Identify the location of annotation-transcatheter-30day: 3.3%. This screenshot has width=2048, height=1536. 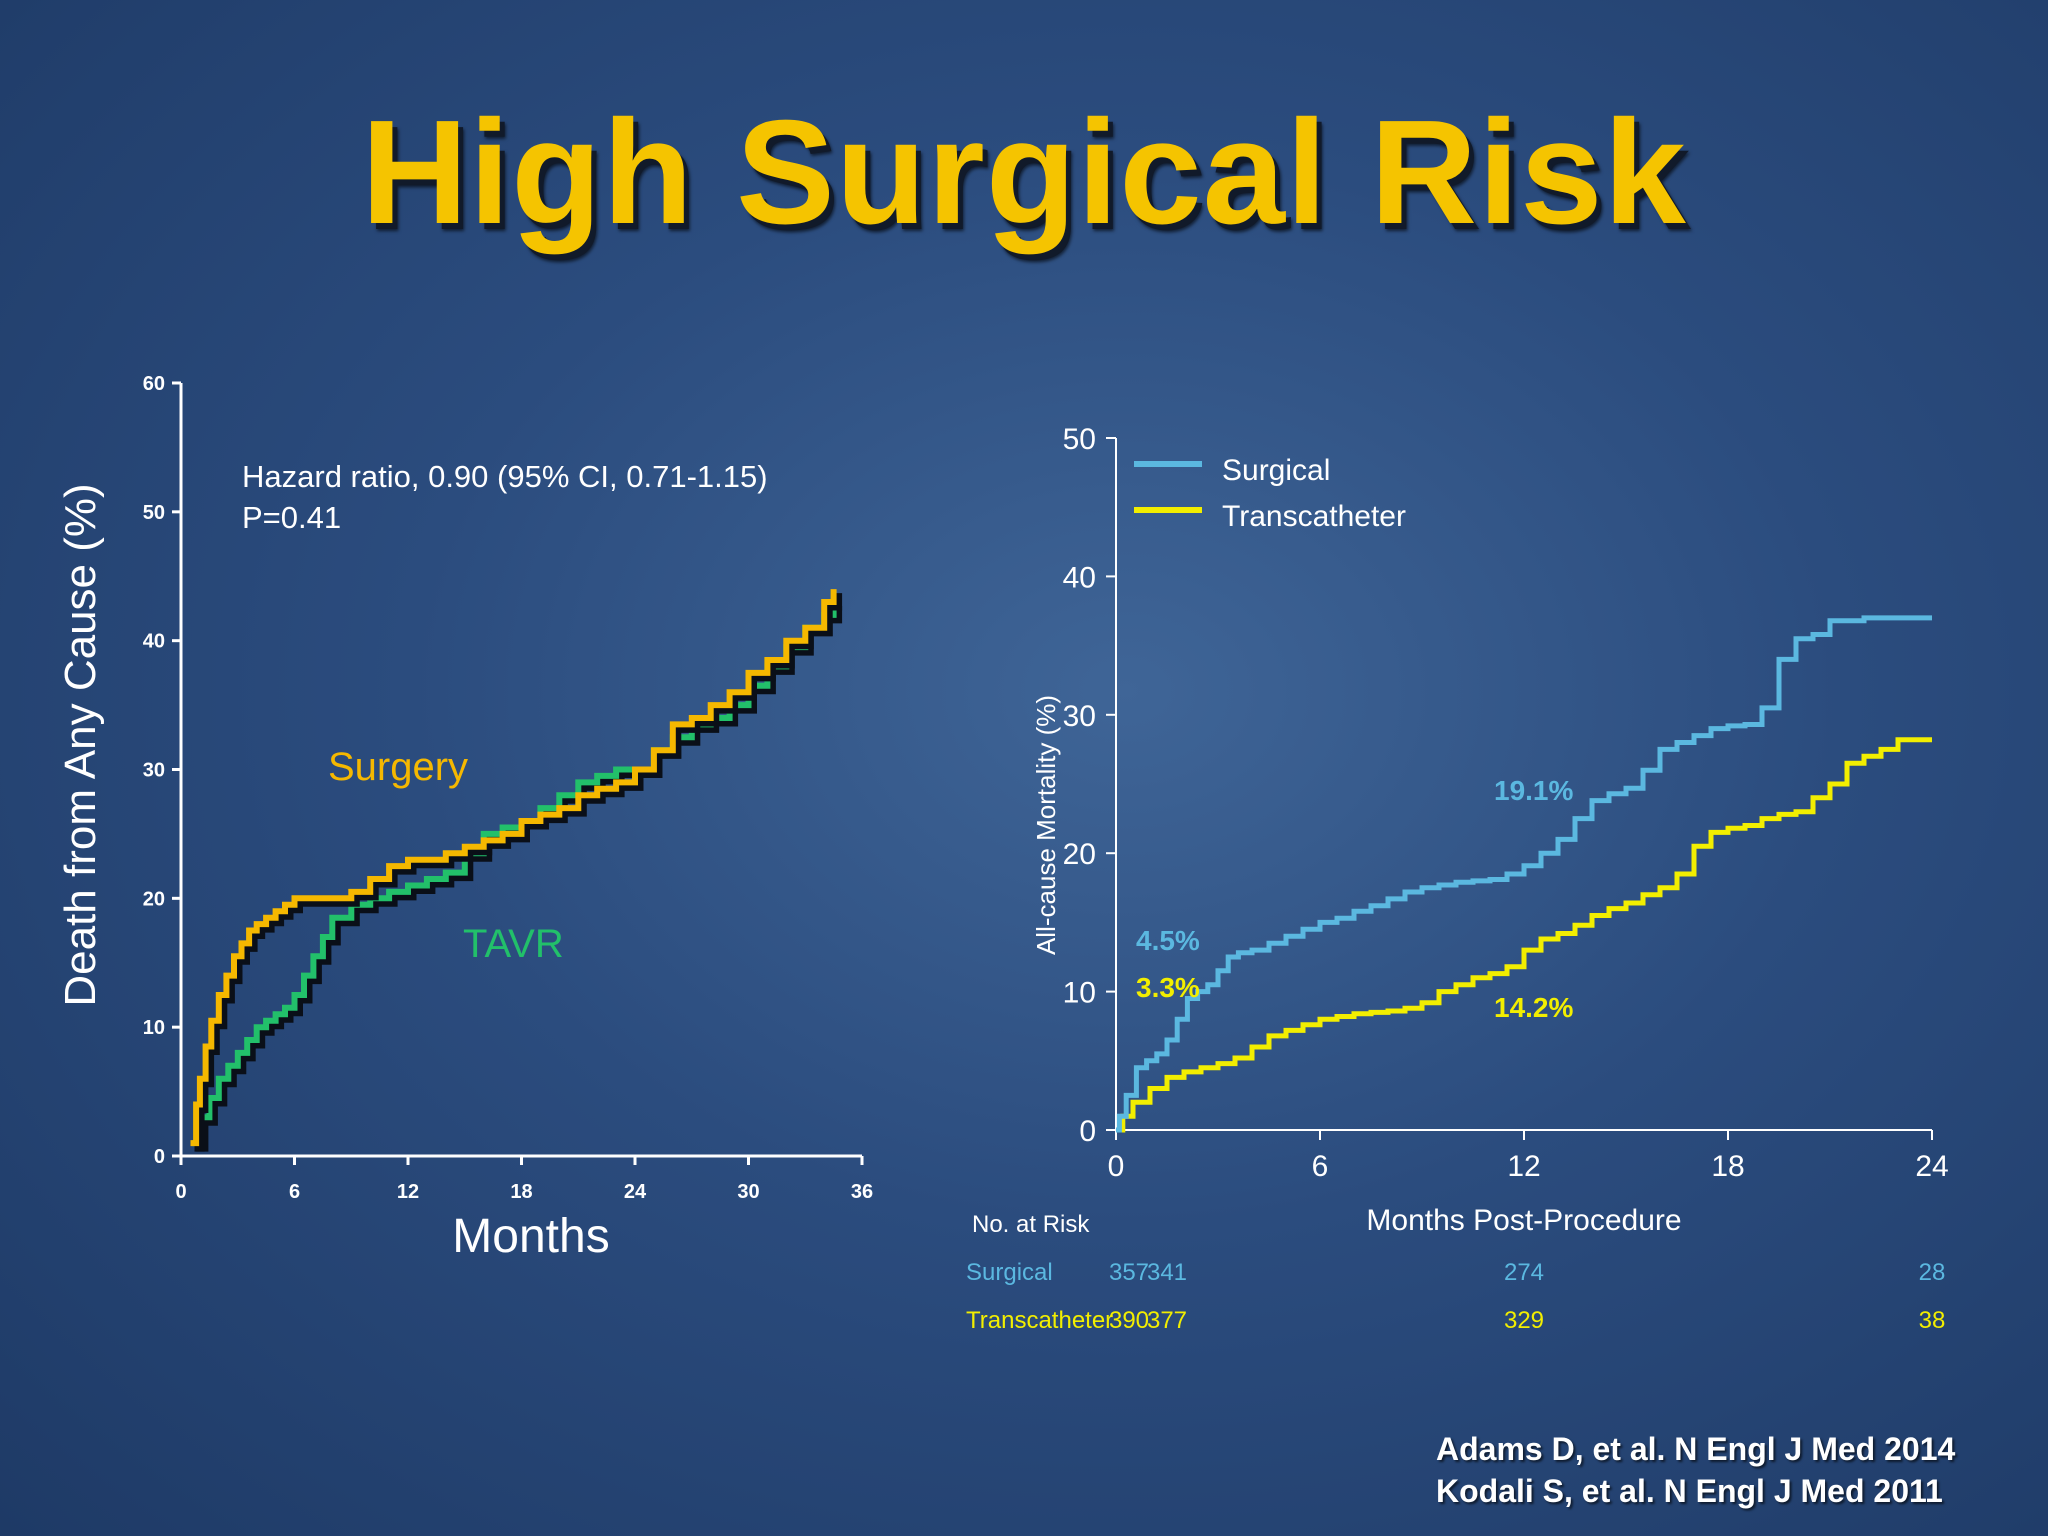
(1168, 987).